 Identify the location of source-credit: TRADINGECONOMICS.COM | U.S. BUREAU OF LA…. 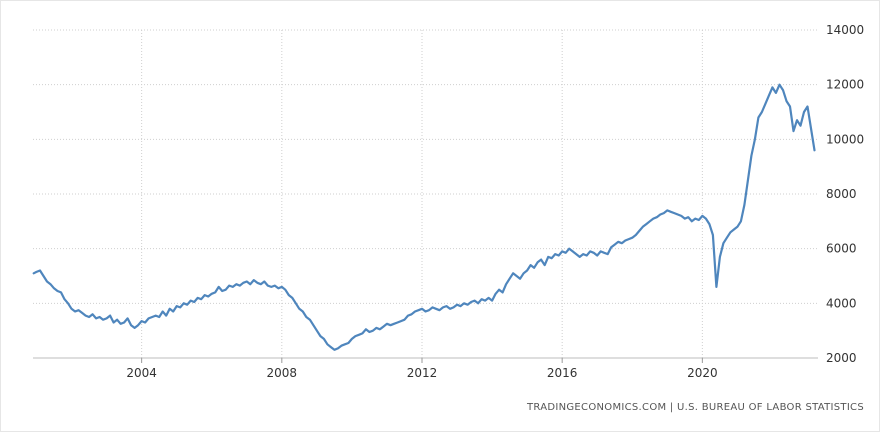
(695, 407).